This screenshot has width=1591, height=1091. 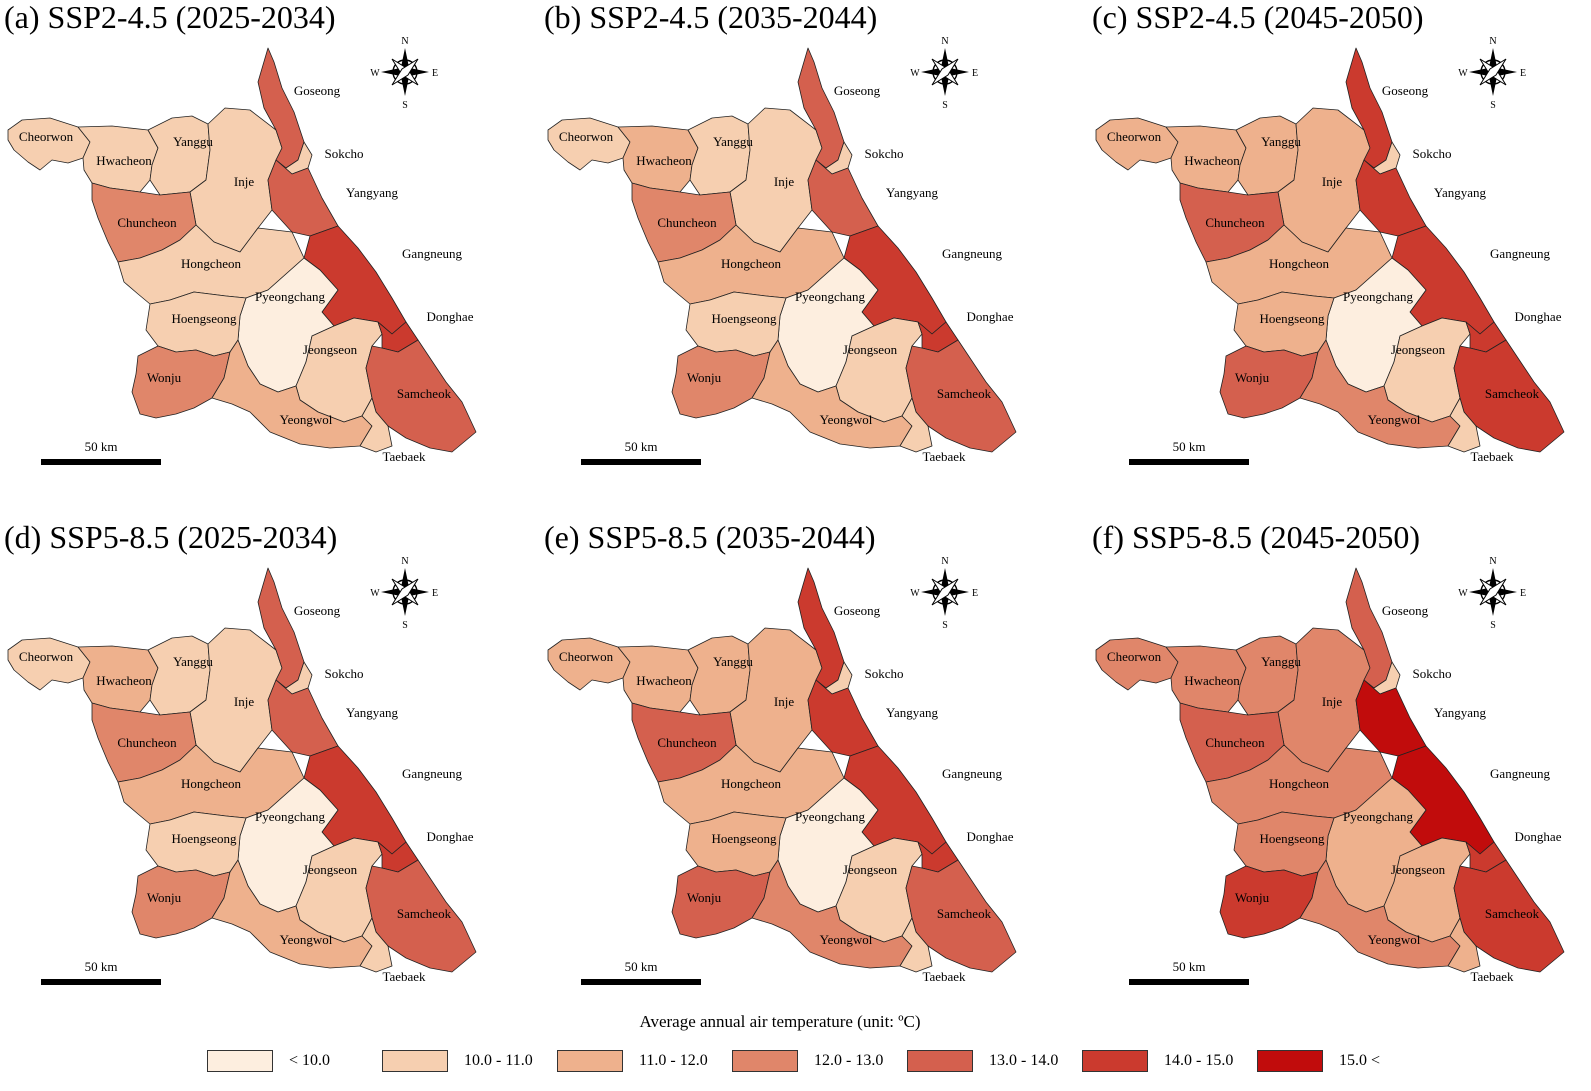 What do you see at coordinates (1492, 976) in the screenshot?
I see `county-label: Taebaek` at bounding box center [1492, 976].